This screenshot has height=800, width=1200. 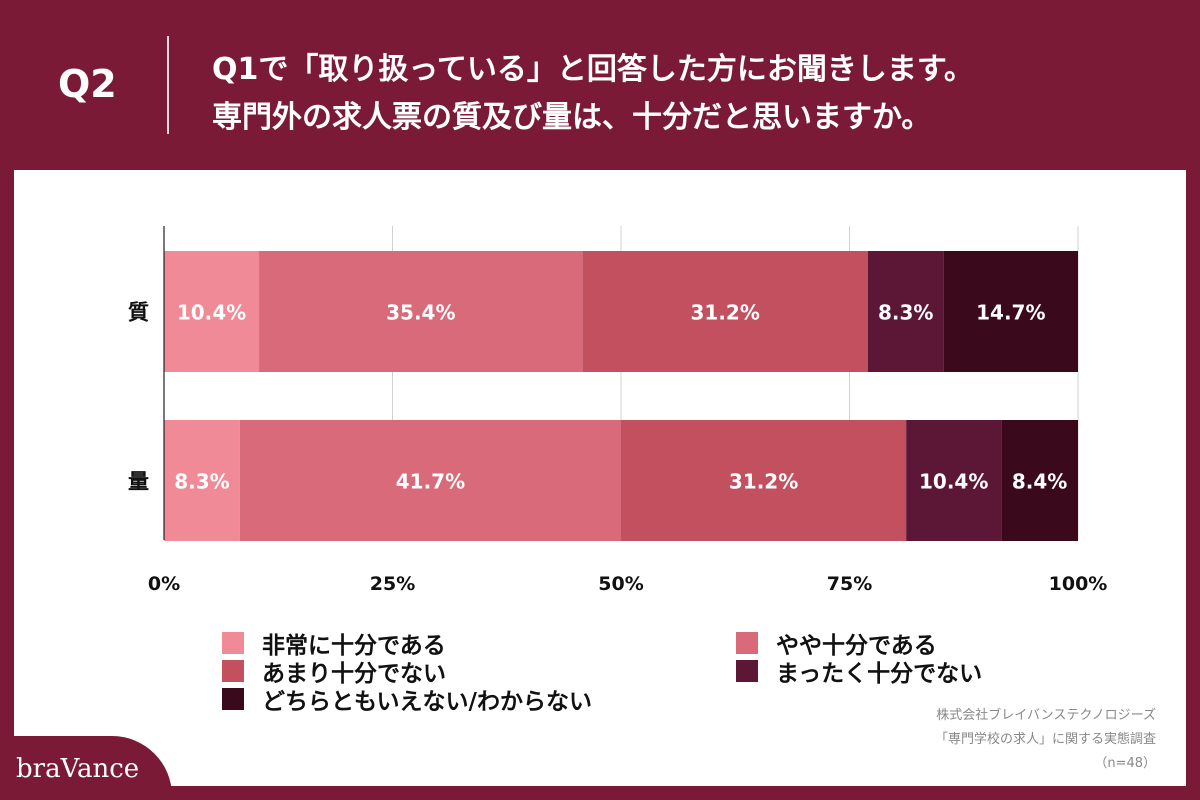 What do you see at coordinates (856, 646) in the screenshot?
I see `legend-label: やや十分である` at bounding box center [856, 646].